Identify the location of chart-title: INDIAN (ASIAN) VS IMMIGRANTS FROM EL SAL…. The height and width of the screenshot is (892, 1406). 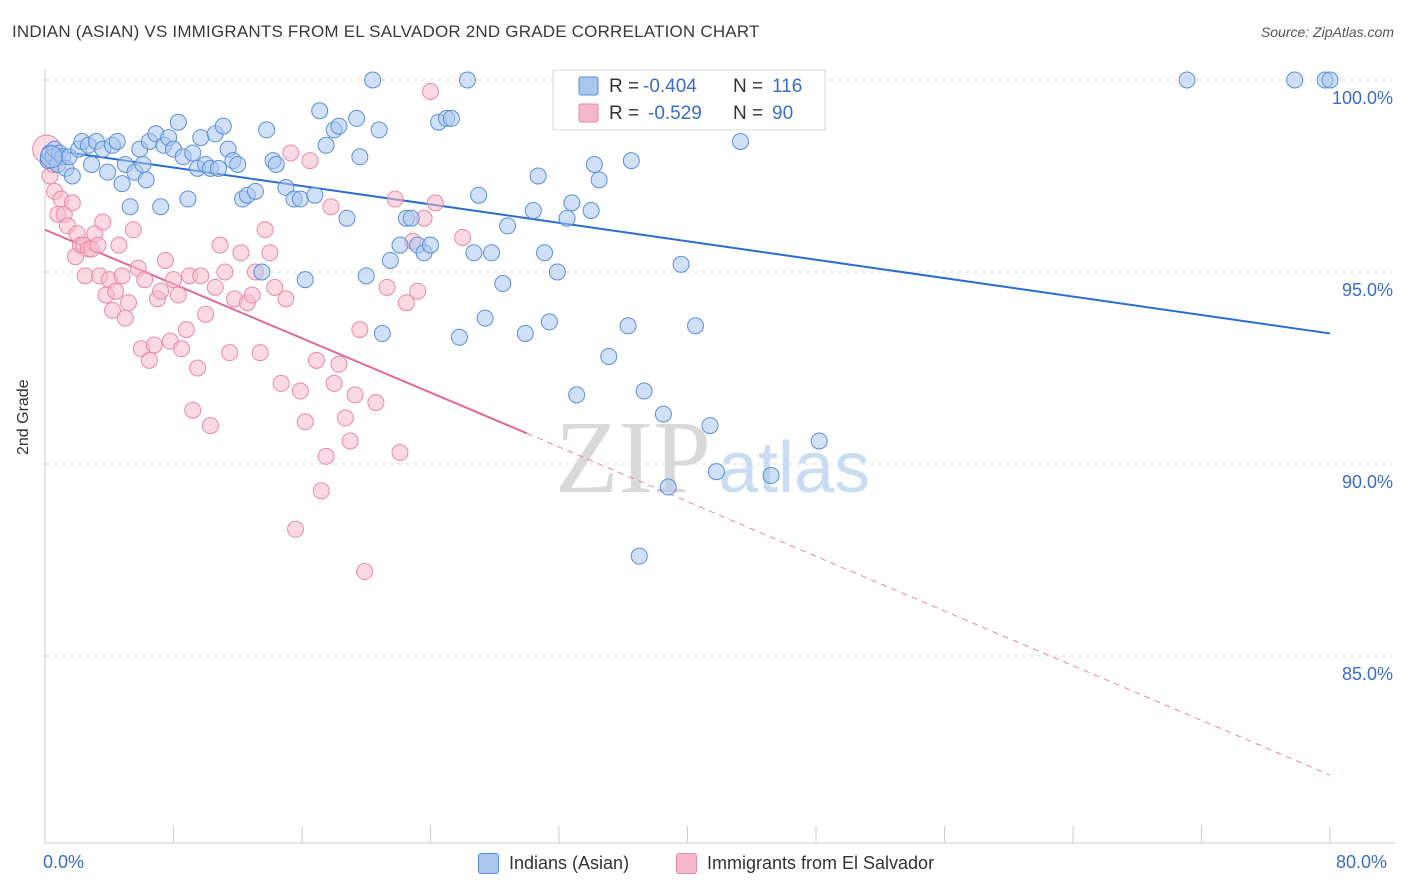
(386, 31).